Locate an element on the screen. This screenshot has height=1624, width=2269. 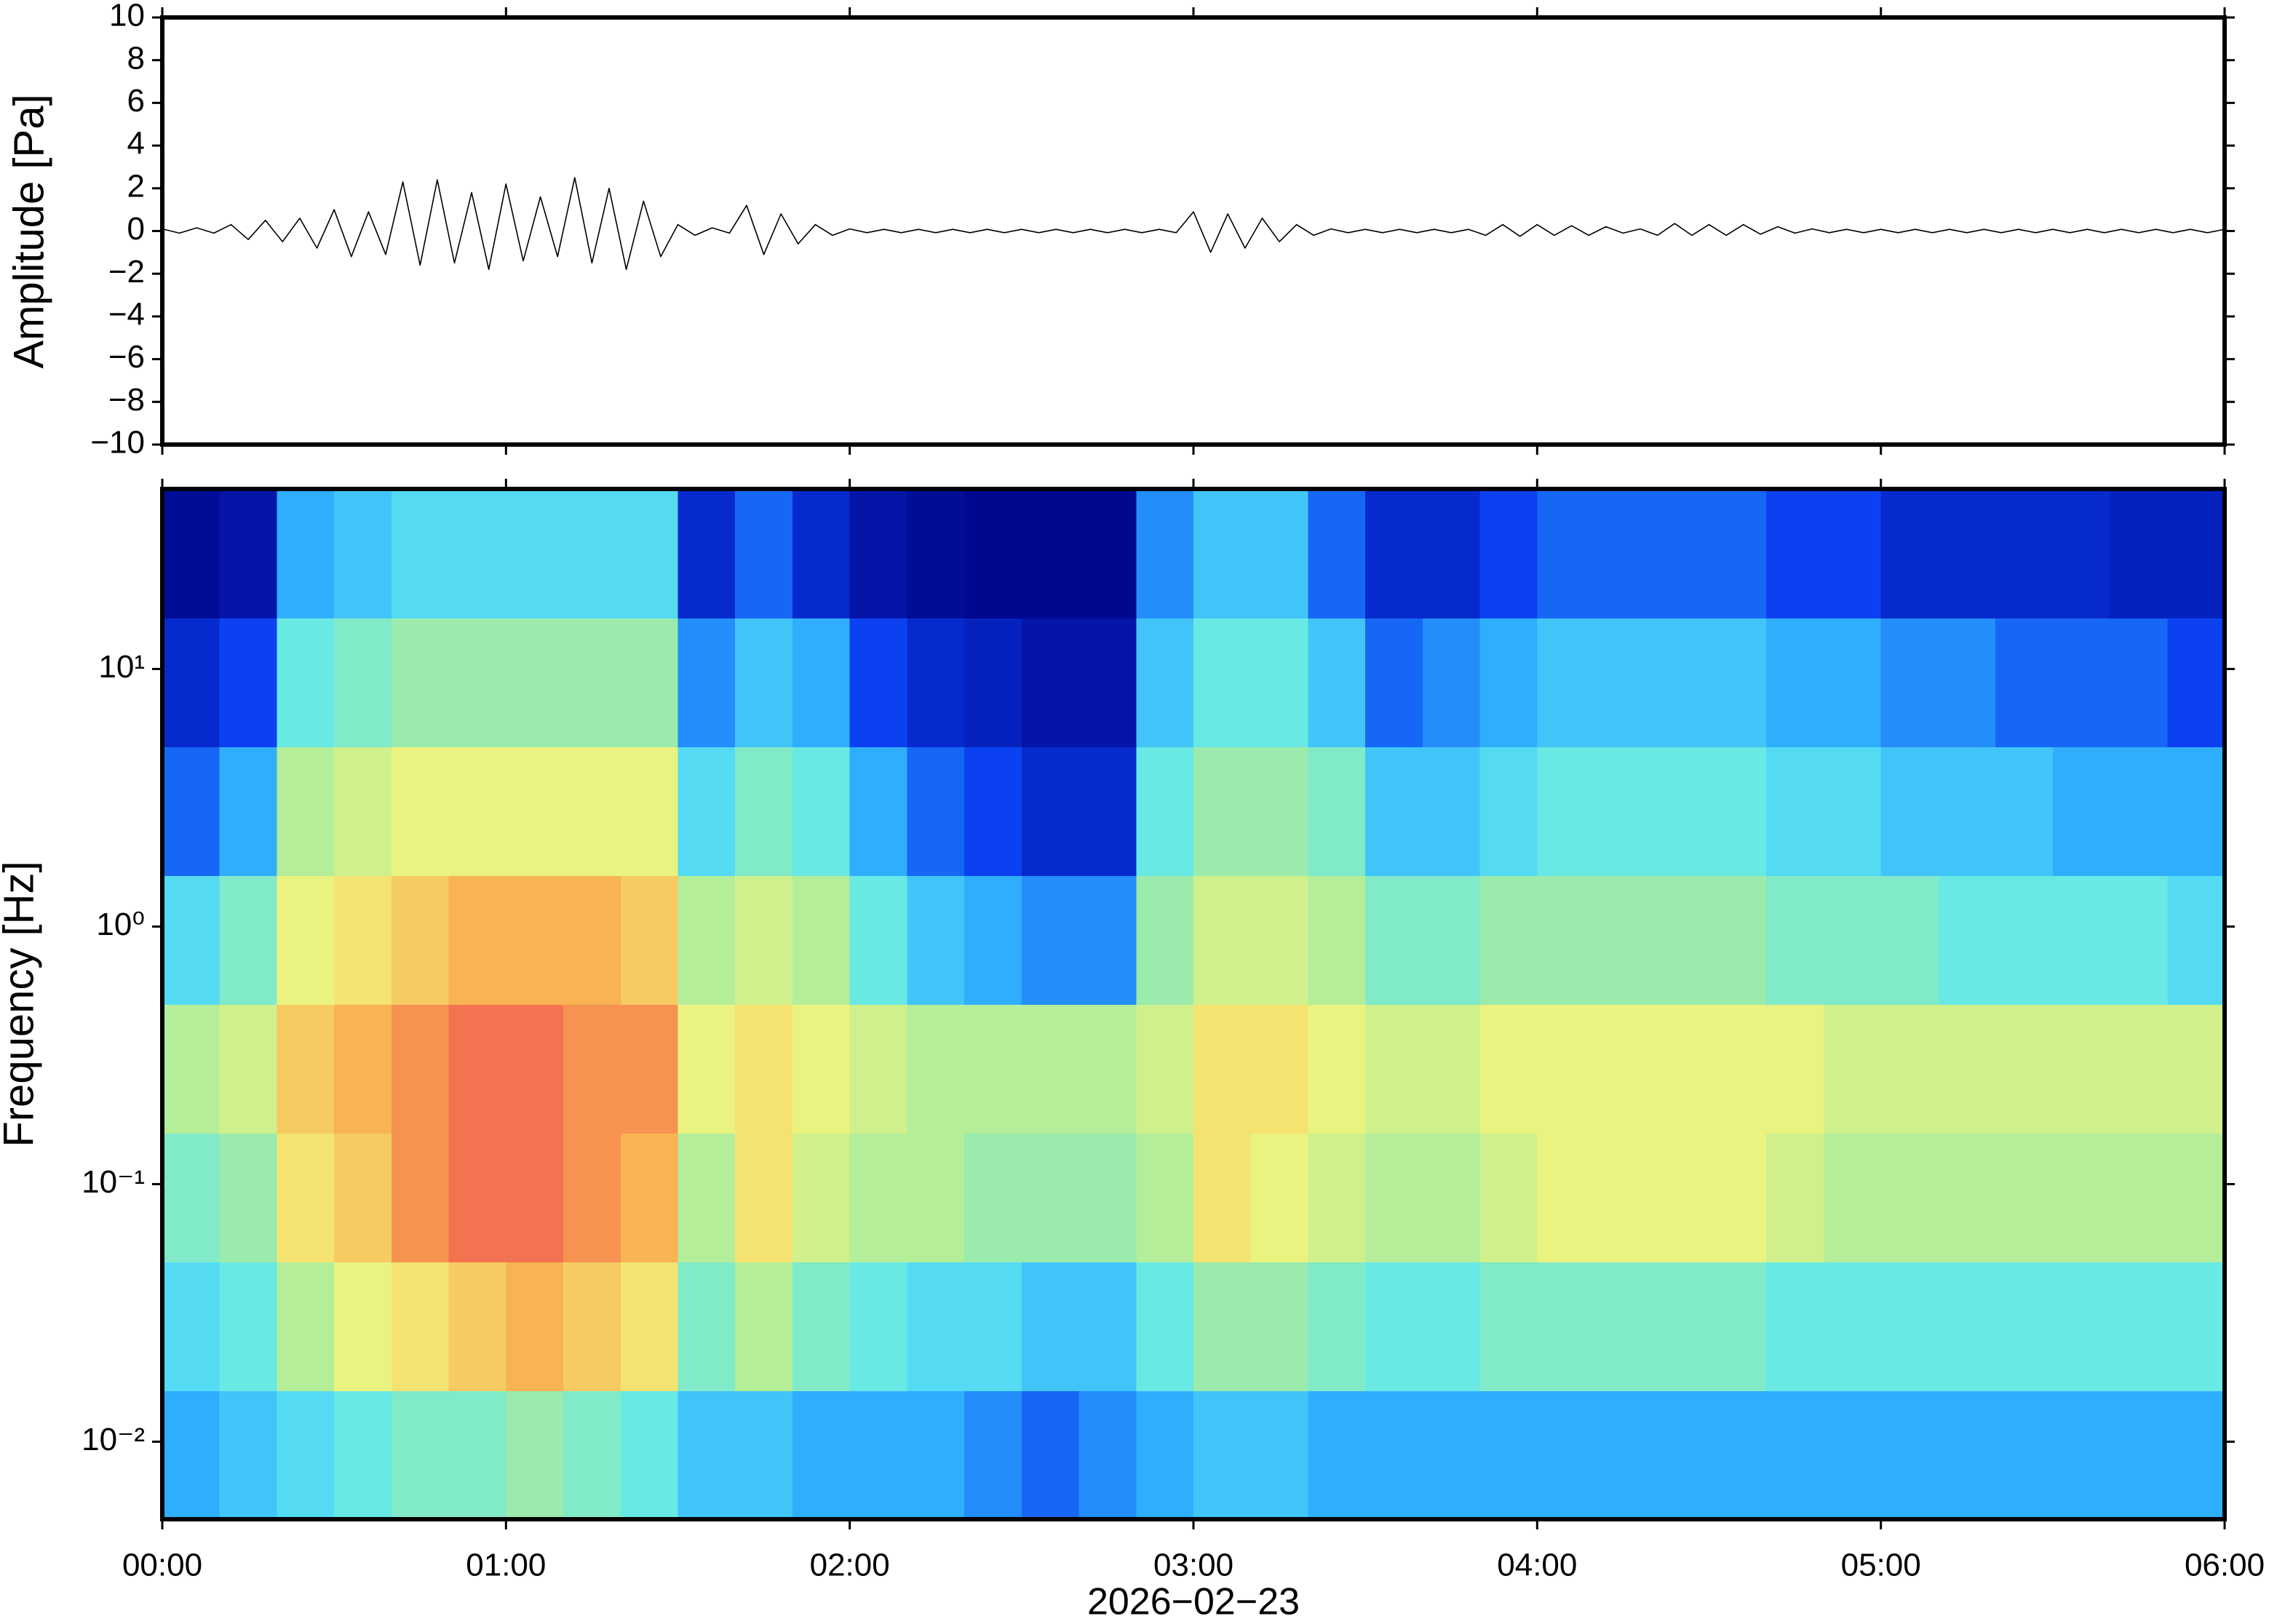
y-tick-label: 10⁻¹ is located at coordinates (114, 1182).